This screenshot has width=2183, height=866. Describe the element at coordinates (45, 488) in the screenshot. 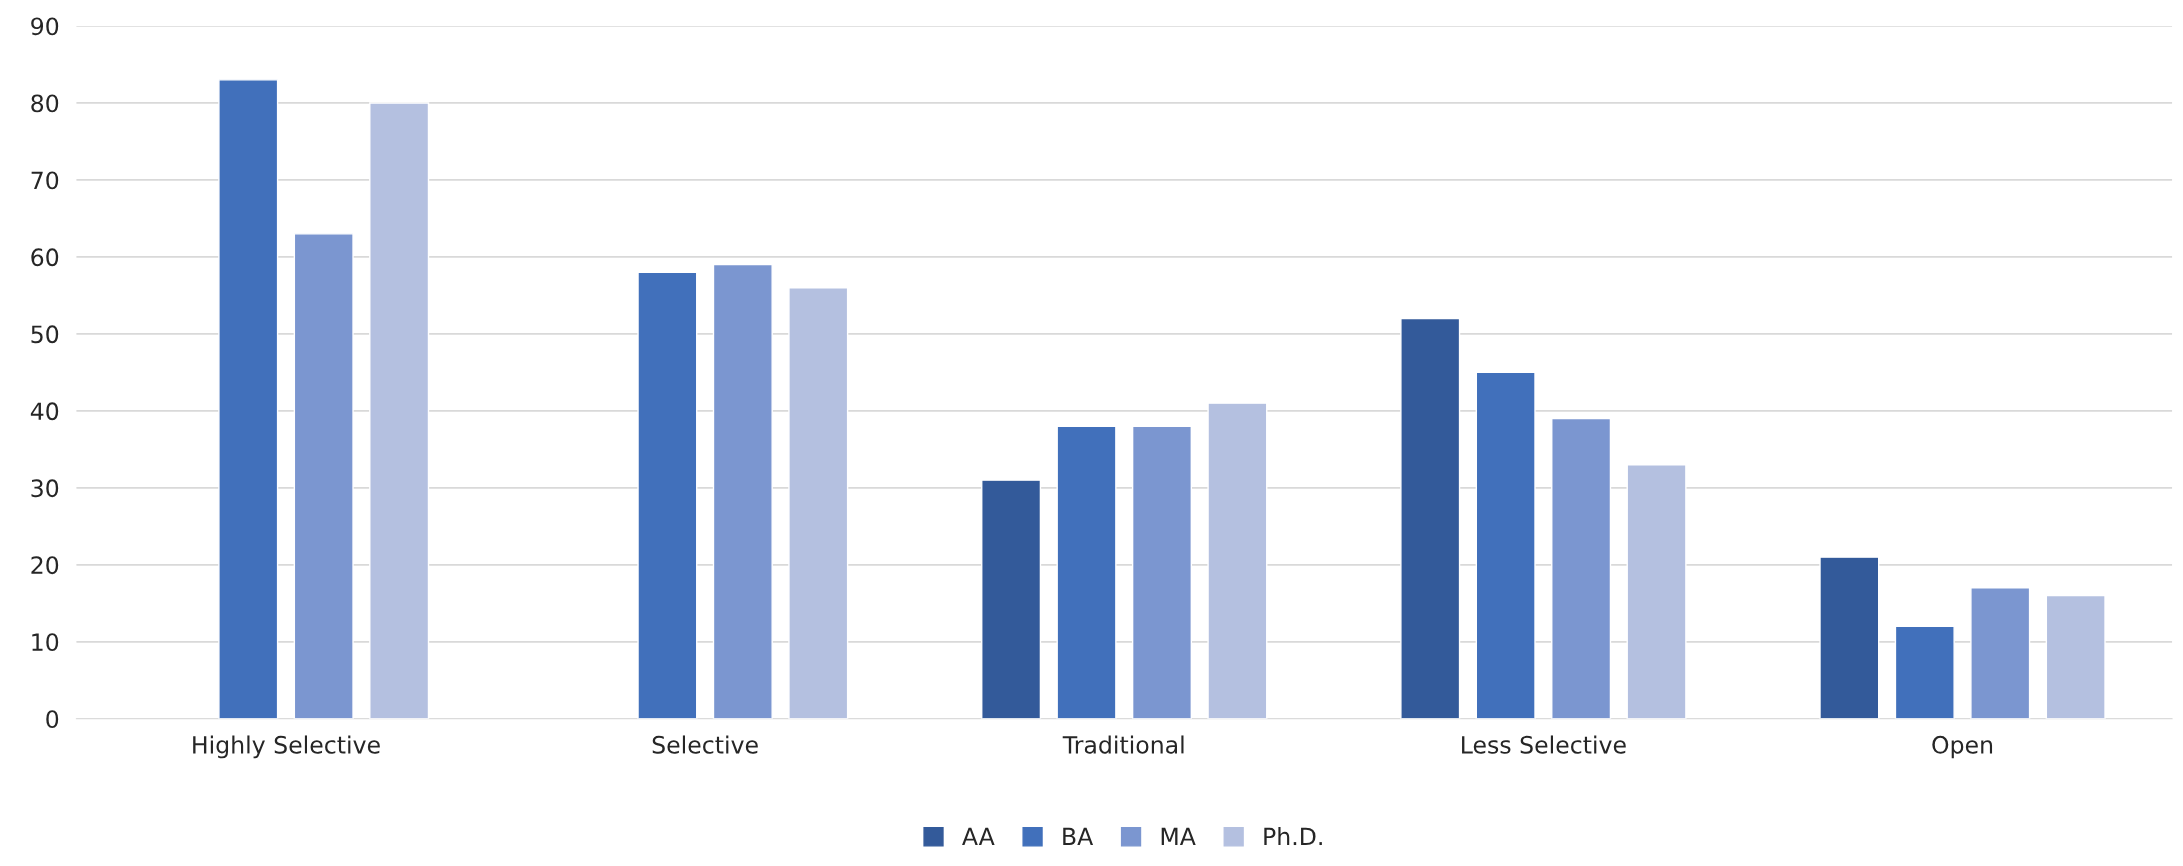

I see `y-tick-label: 30` at that location.